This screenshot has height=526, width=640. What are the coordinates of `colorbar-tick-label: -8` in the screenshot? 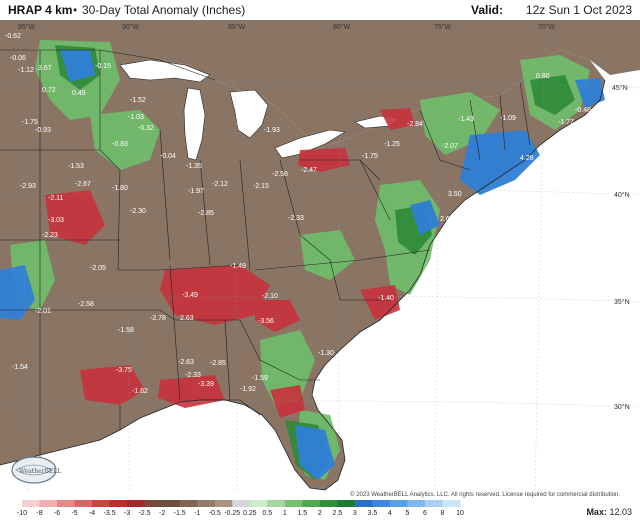 It's located at (39, 513).